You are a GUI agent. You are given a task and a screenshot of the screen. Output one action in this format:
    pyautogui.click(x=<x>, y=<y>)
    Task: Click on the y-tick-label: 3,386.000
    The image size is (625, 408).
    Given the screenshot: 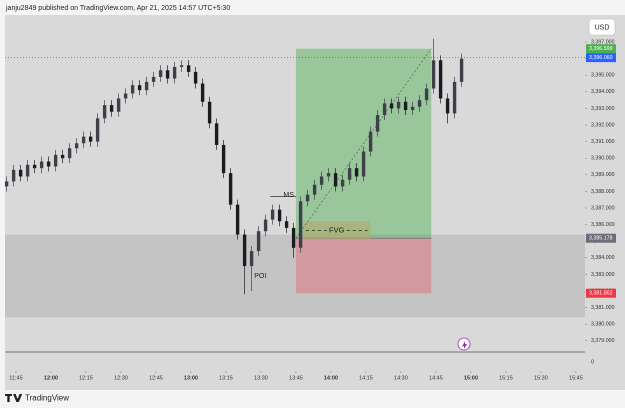 What is the action you would take?
    pyautogui.click(x=603, y=225)
    